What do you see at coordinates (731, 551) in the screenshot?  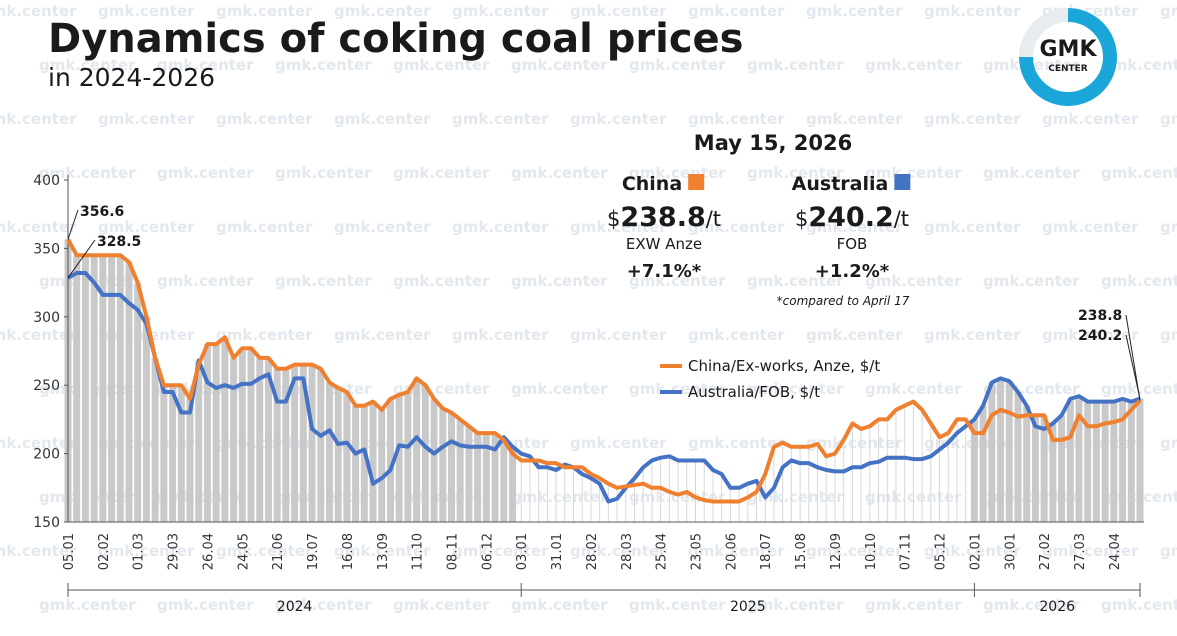 I see `x-tick-label: 20.06` at bounding box center [731, 551].